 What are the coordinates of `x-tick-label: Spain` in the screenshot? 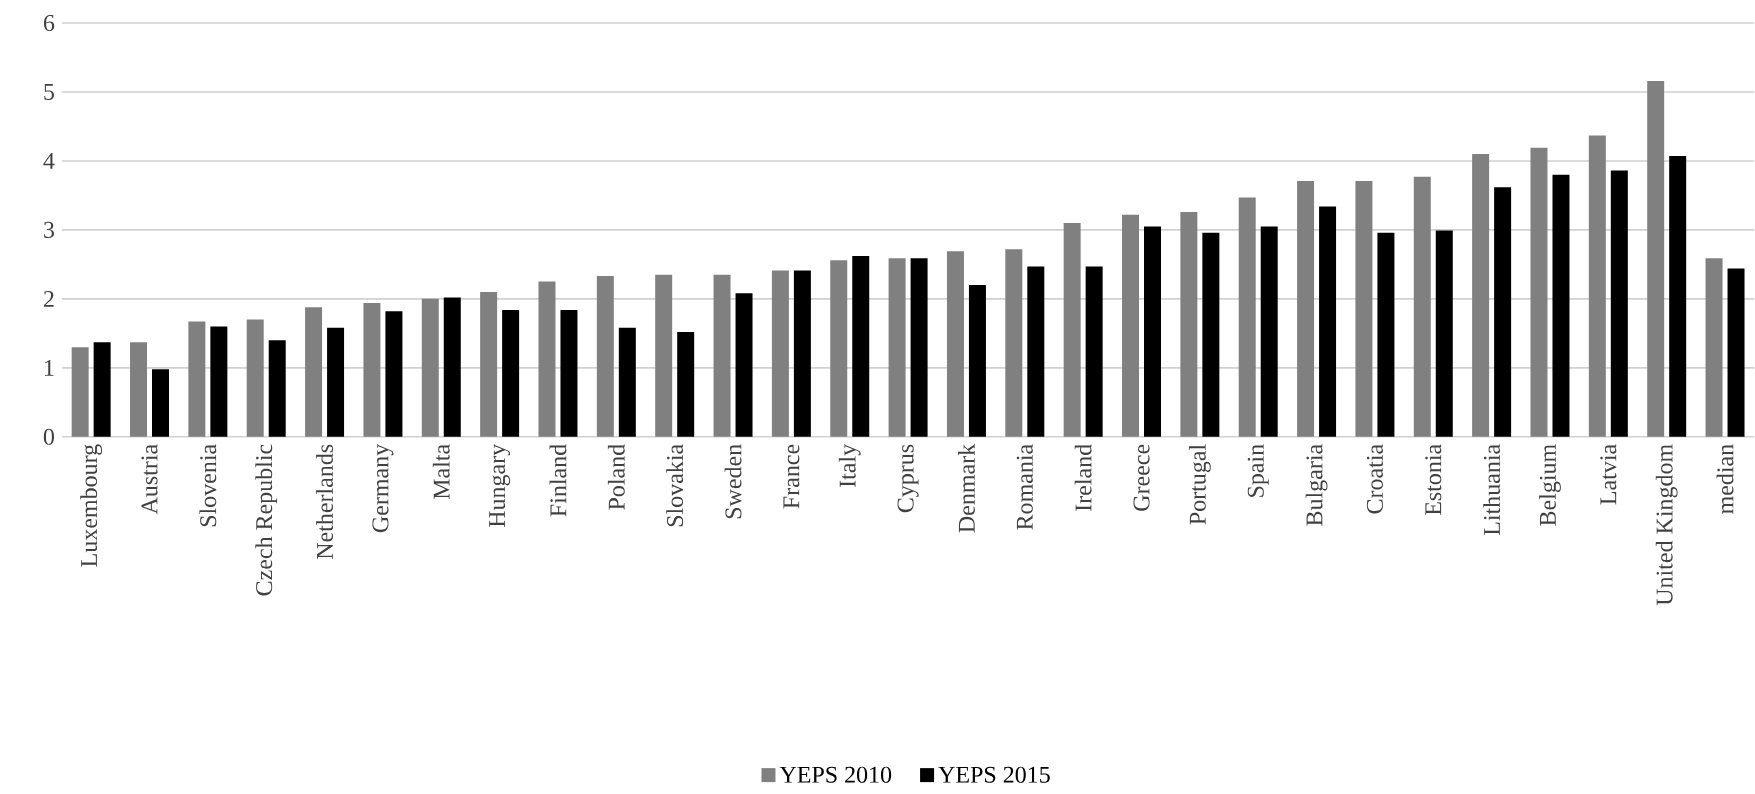 It's located at (1258, 471).